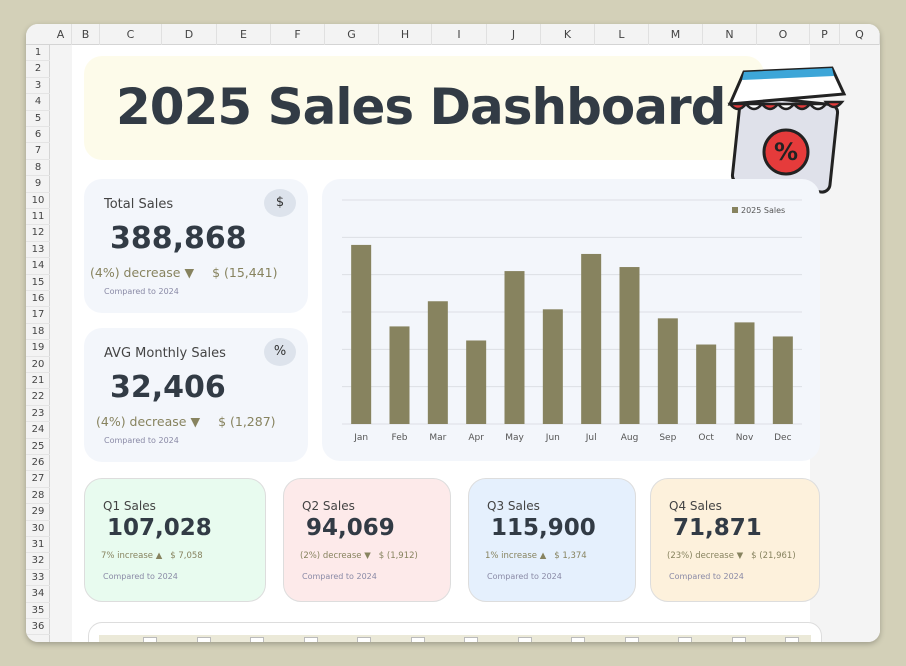 The height and width of the screenshot is (666, 906). What do you see at coordinates (860, 34) in the screenshot?
I see `column-header: Q` at bounding box center [860, 34].